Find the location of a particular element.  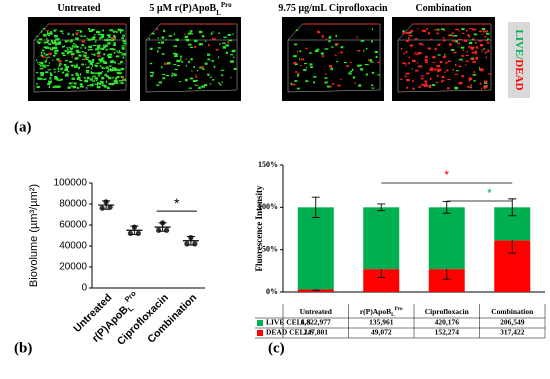

image-title: Combination is located at coordinates (443, 8).